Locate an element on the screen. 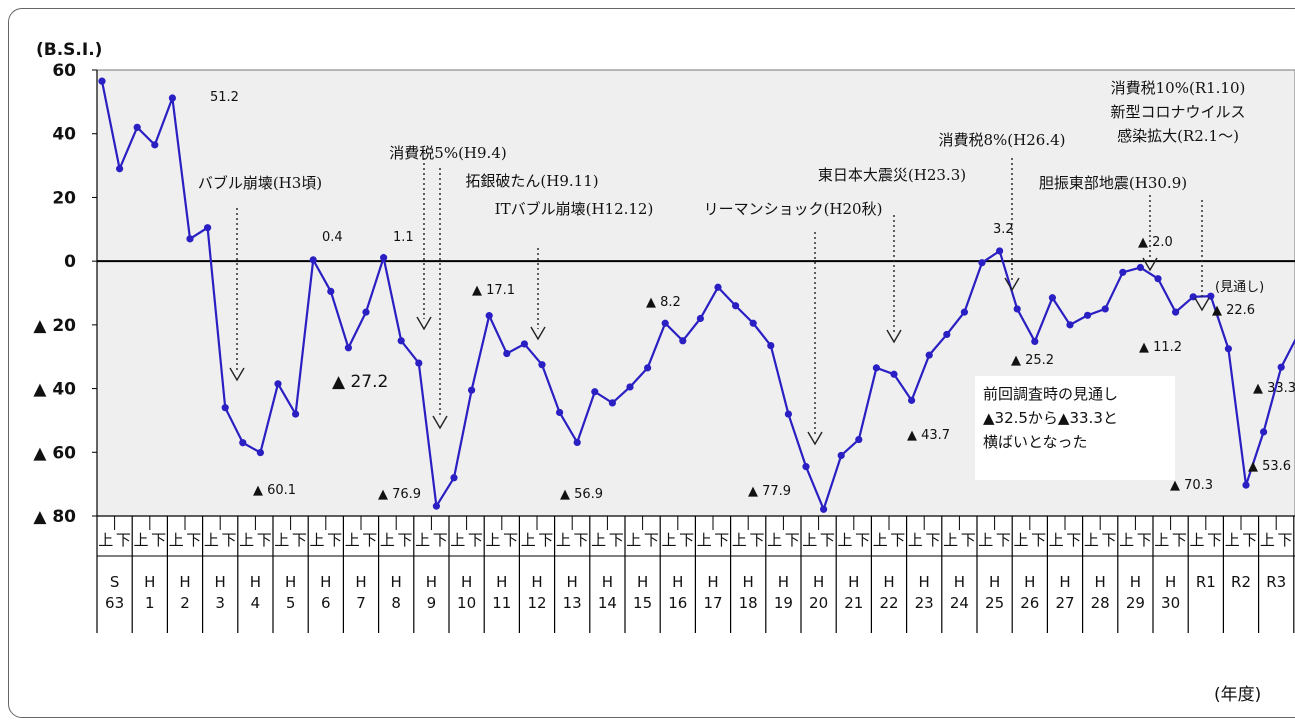 This screenshot has width=1295, height=727. x-axis-title: (年度) is located at coordinates (1237, 695).